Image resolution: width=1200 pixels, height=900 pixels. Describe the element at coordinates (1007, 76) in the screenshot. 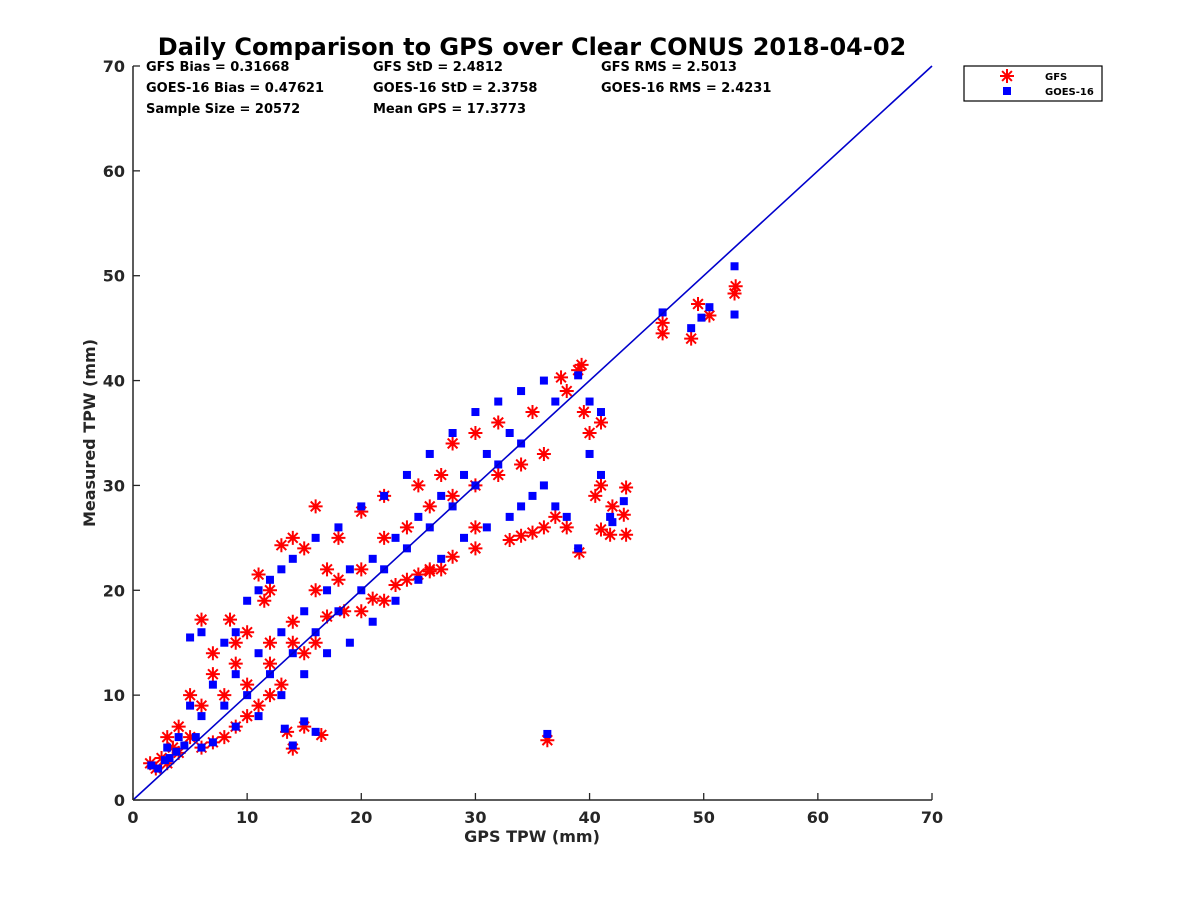

I see `legend-gfs-marker` at that location.